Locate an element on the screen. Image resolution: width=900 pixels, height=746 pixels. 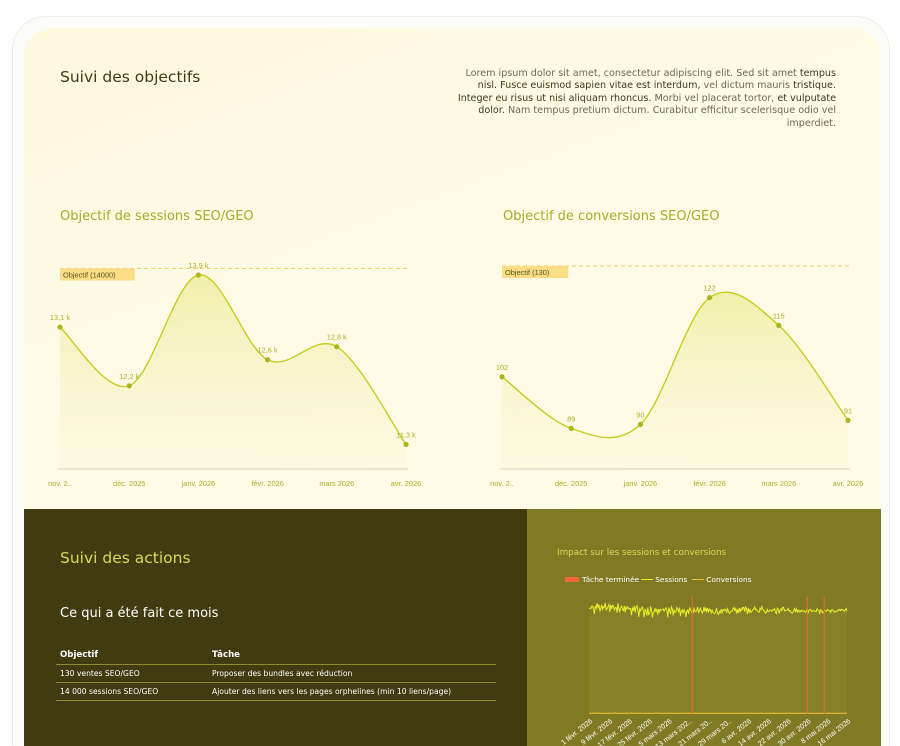
sessions-area is located at coordinates (718, 658).